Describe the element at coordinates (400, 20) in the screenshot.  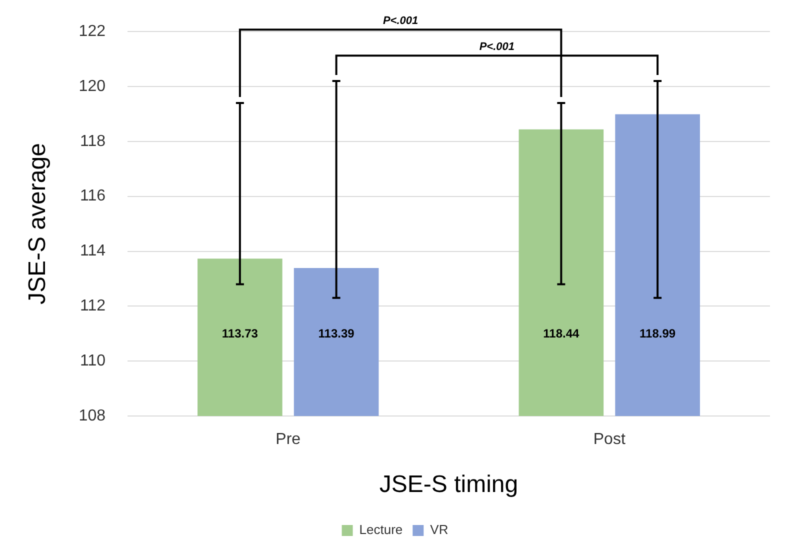
I see `text: P<.001` at that location.